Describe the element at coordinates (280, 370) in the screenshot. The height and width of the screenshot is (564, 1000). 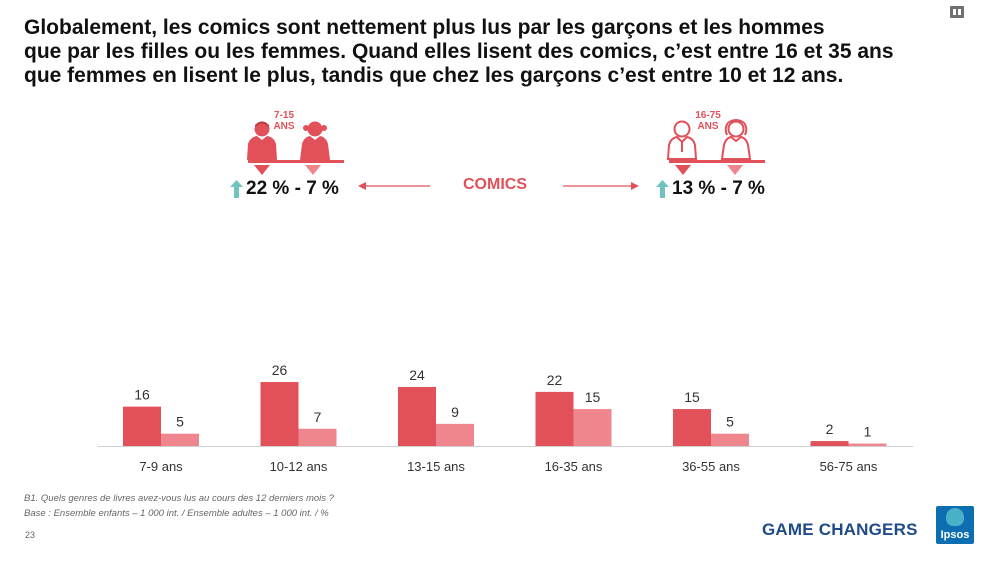
I see `data-label: 26` at that location.